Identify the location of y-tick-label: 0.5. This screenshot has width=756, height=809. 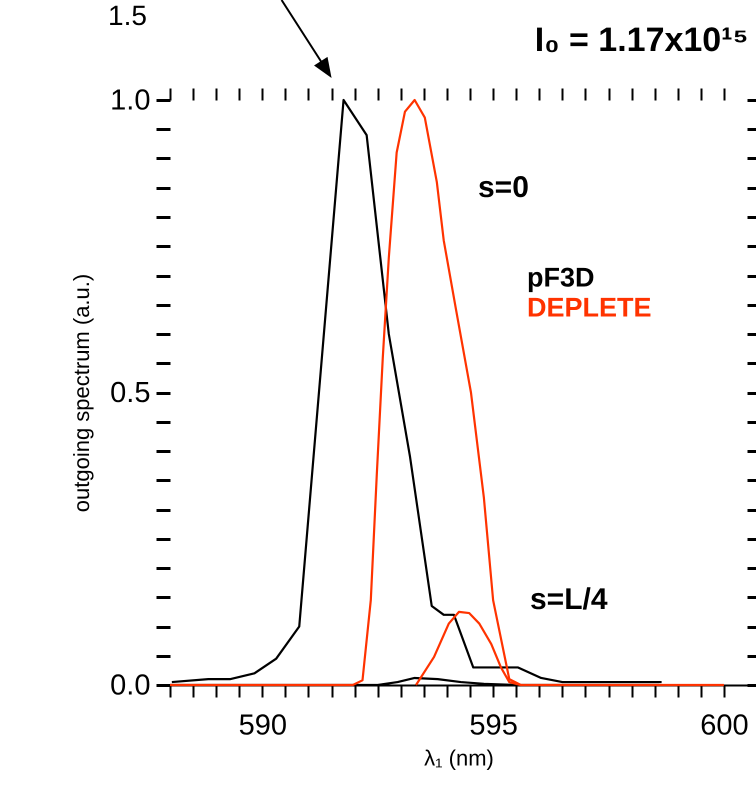
(130, 393).